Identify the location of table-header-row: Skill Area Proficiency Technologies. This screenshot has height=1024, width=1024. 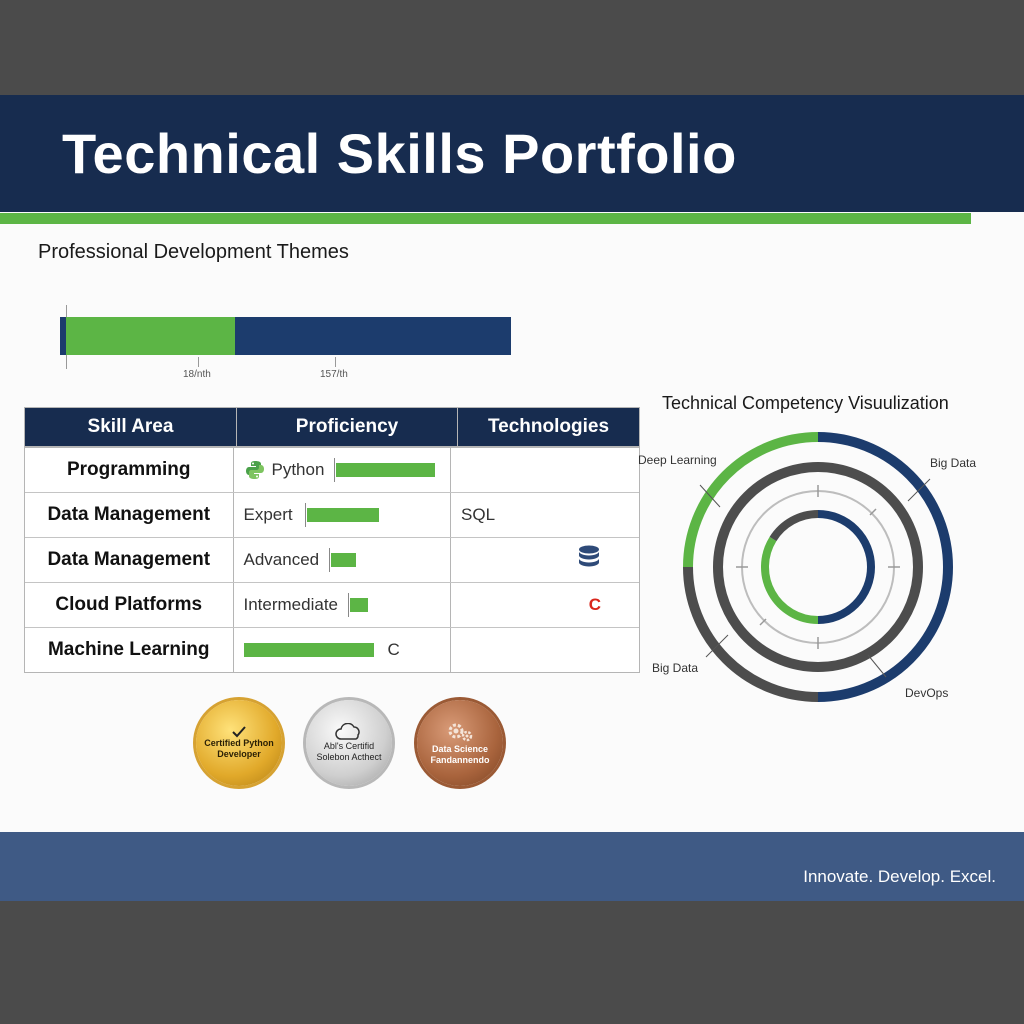
(332, 428).